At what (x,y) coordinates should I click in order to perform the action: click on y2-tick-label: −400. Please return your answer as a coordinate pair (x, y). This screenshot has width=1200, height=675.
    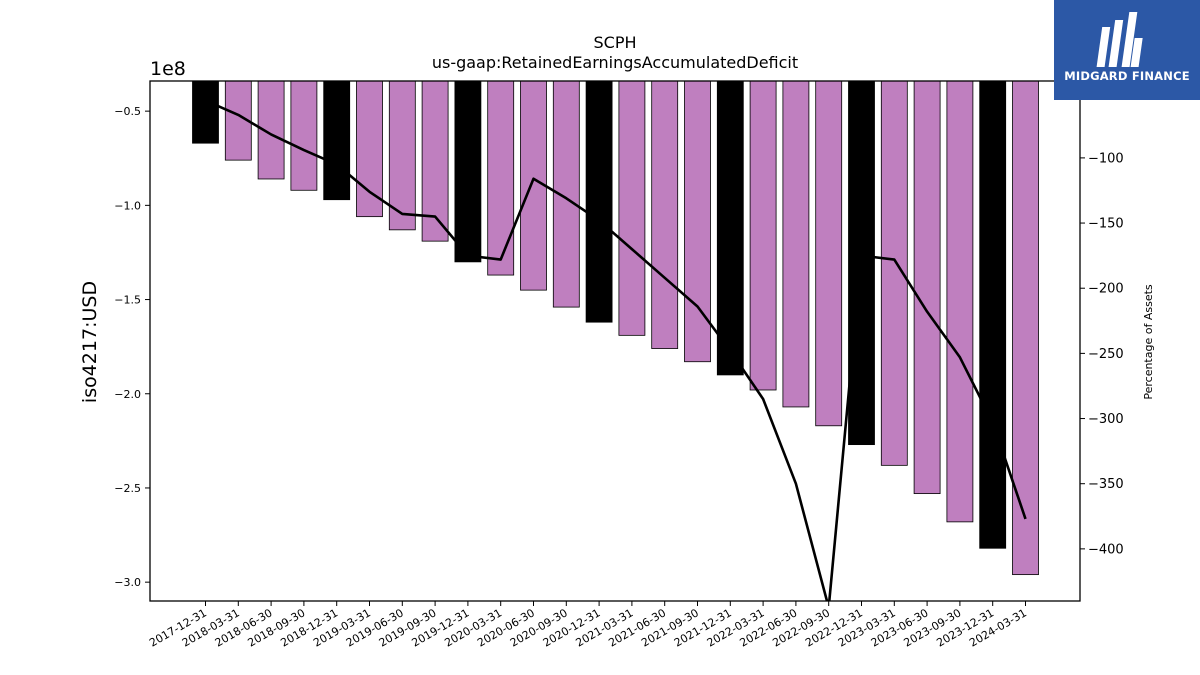
    Looking at the image, I should click on (1106, 549).